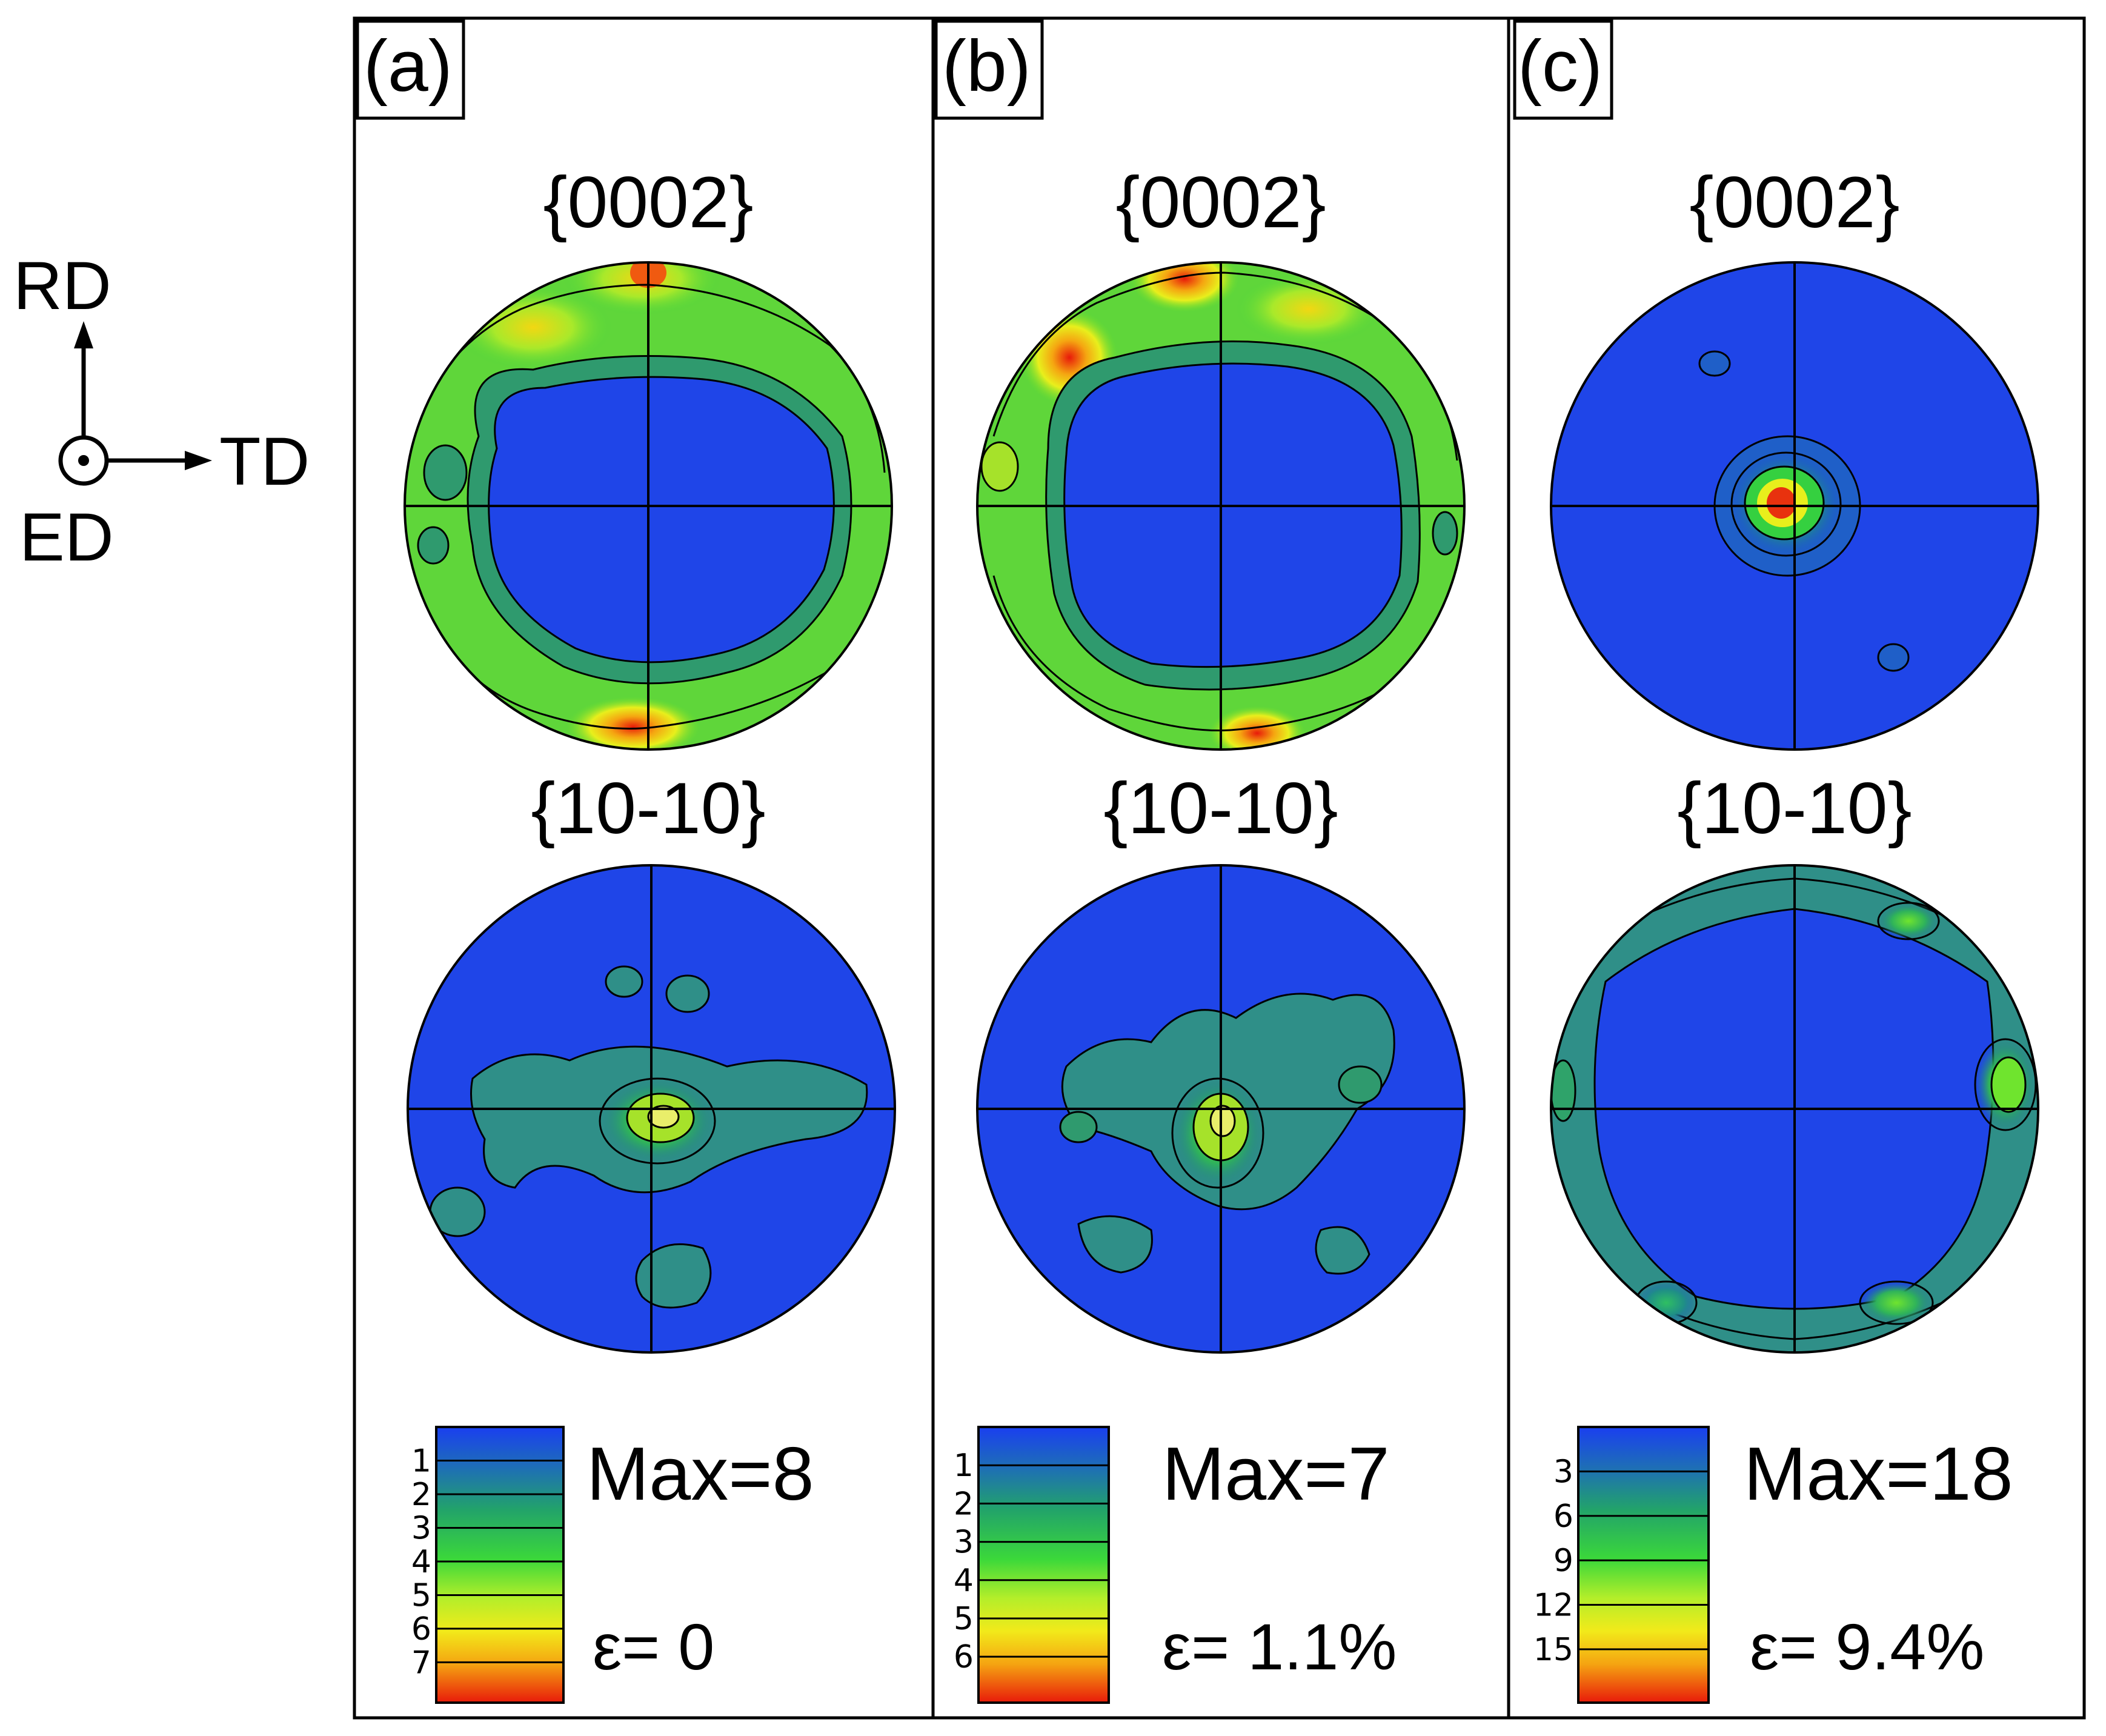  I want to click on pole-figure-1010-c, so click(1794, 1109).